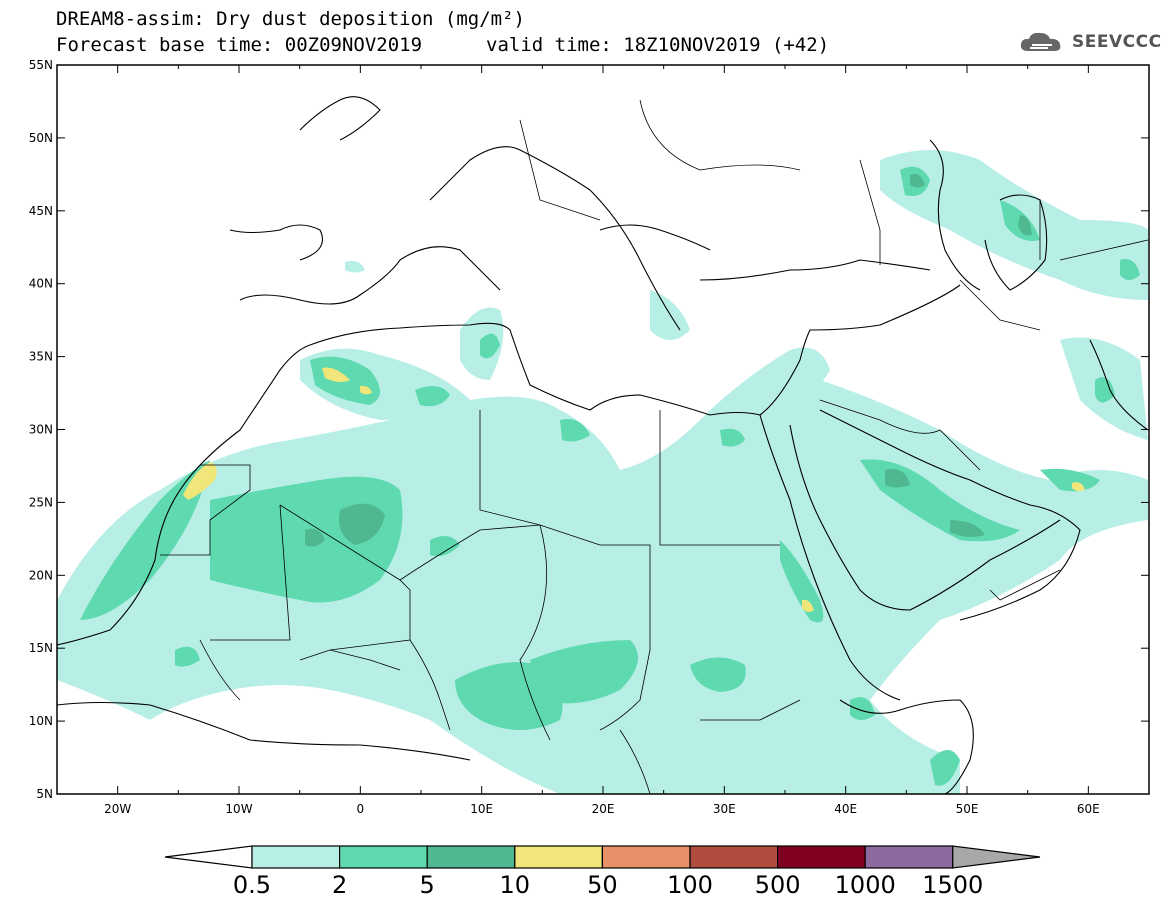 This screenshot has height=907, width=1165. What do you see at coordinates (41, 138) in the screenshot?
I see `lat-label: 50N` at bounding box center [41, 138].